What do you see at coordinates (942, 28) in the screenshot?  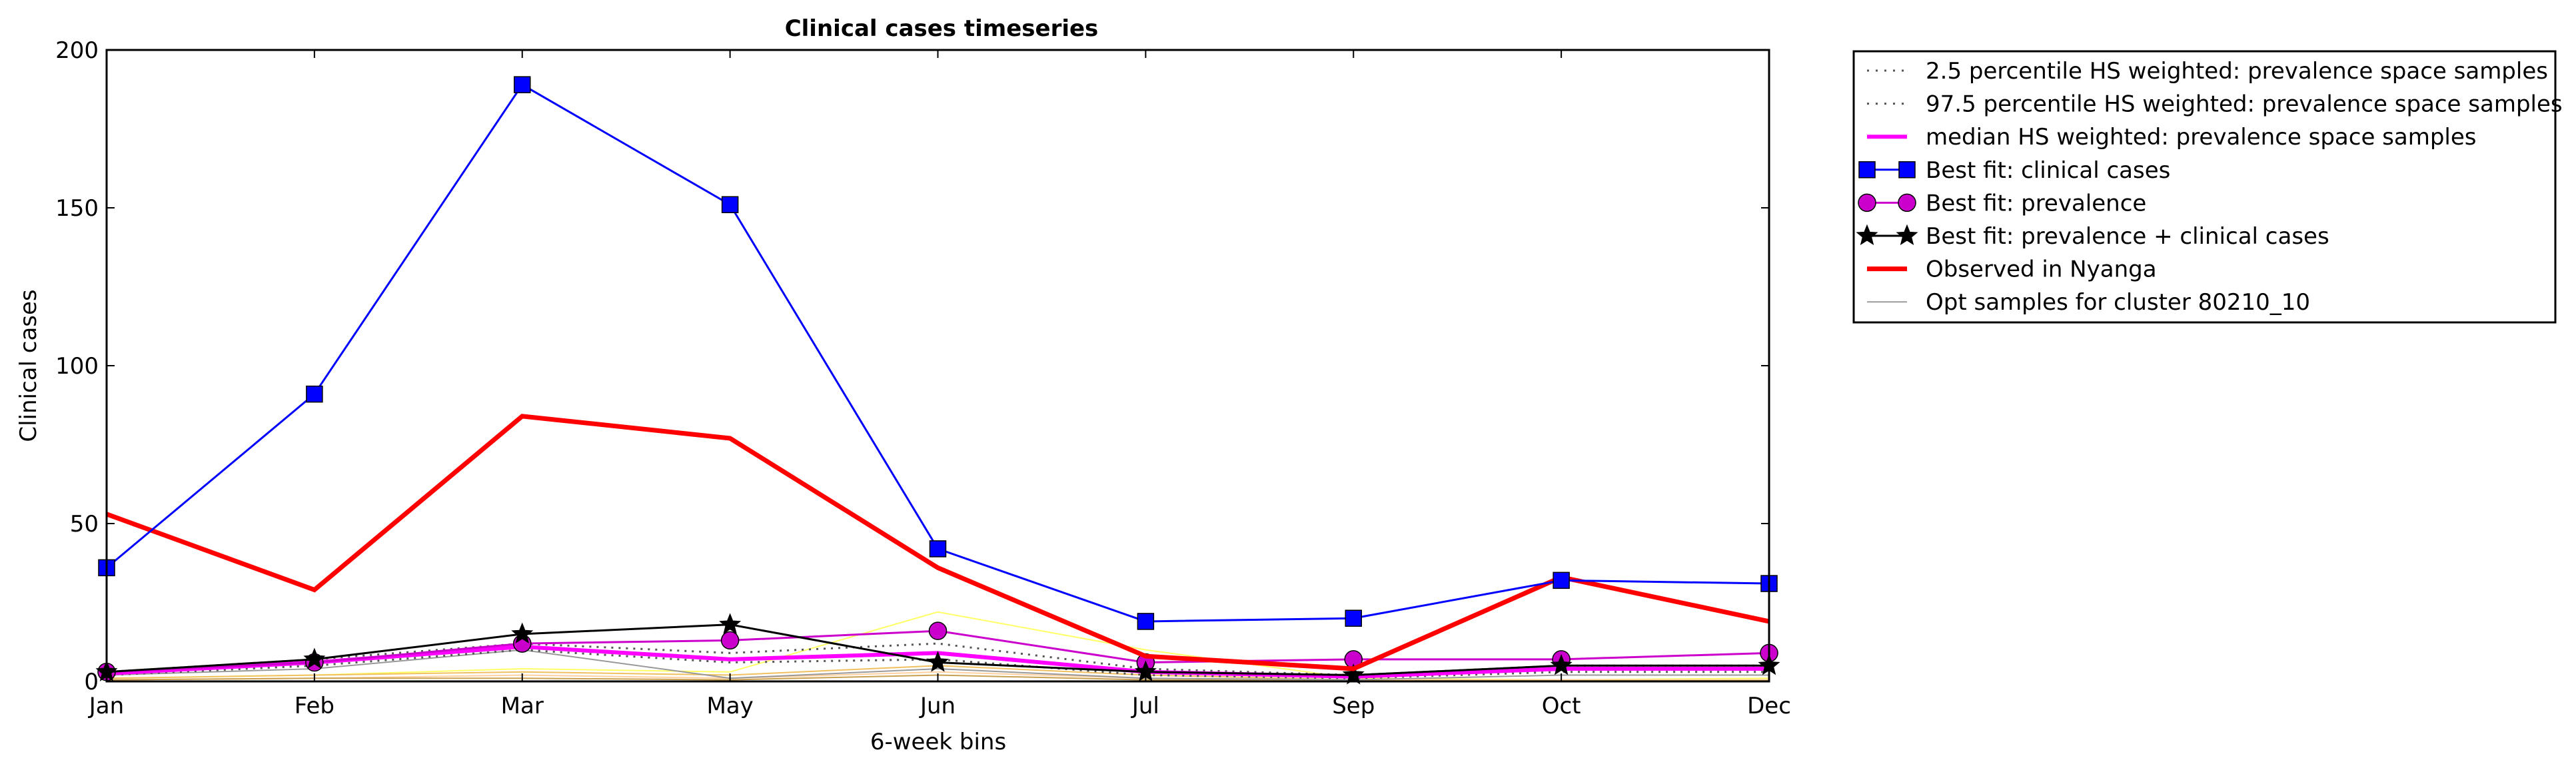 I see `chart-title: Clinical cases timeseries` at bounding box center [942, 28].